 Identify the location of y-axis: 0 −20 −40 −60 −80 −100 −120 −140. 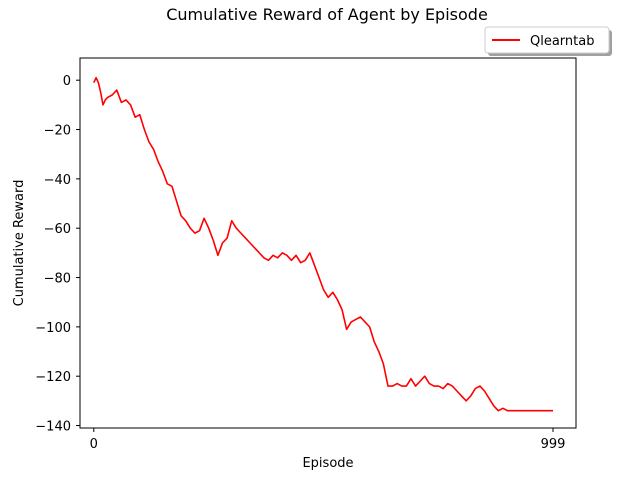
(57, 254).